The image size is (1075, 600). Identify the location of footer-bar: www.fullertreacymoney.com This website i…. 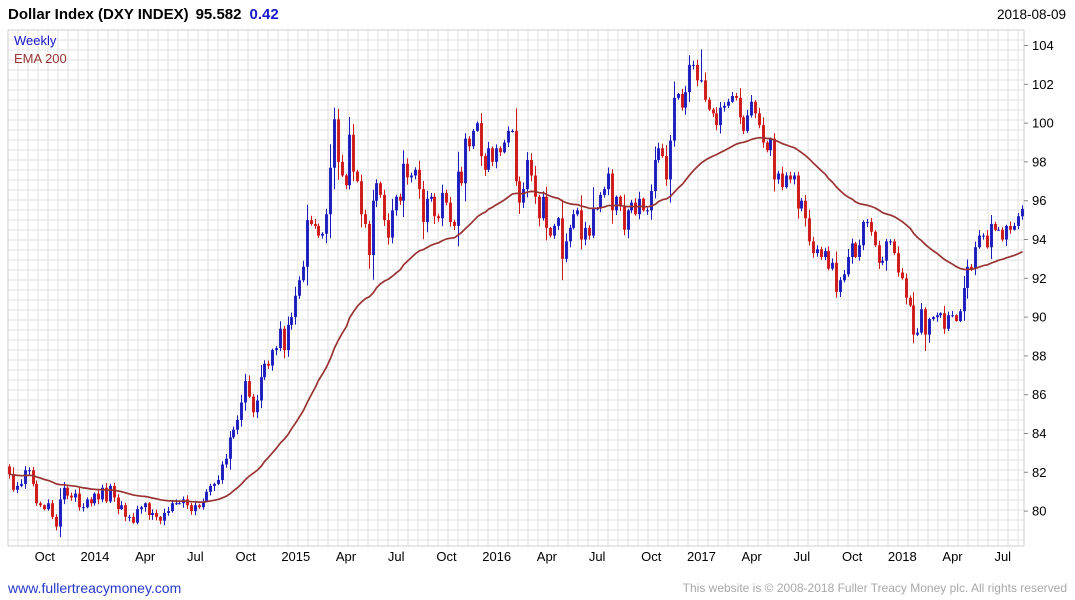
(537, 588).